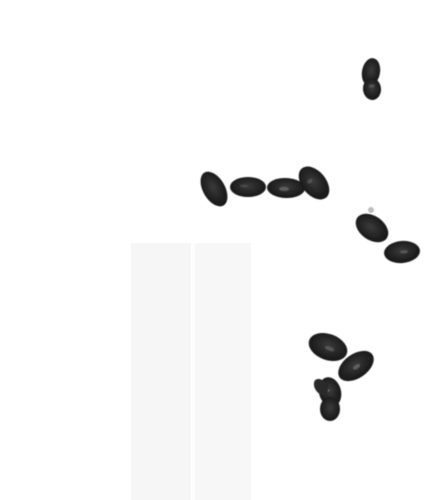  Describe the element at coordinates (223, 371) in the screenshot. I see `panel-right` at that location.